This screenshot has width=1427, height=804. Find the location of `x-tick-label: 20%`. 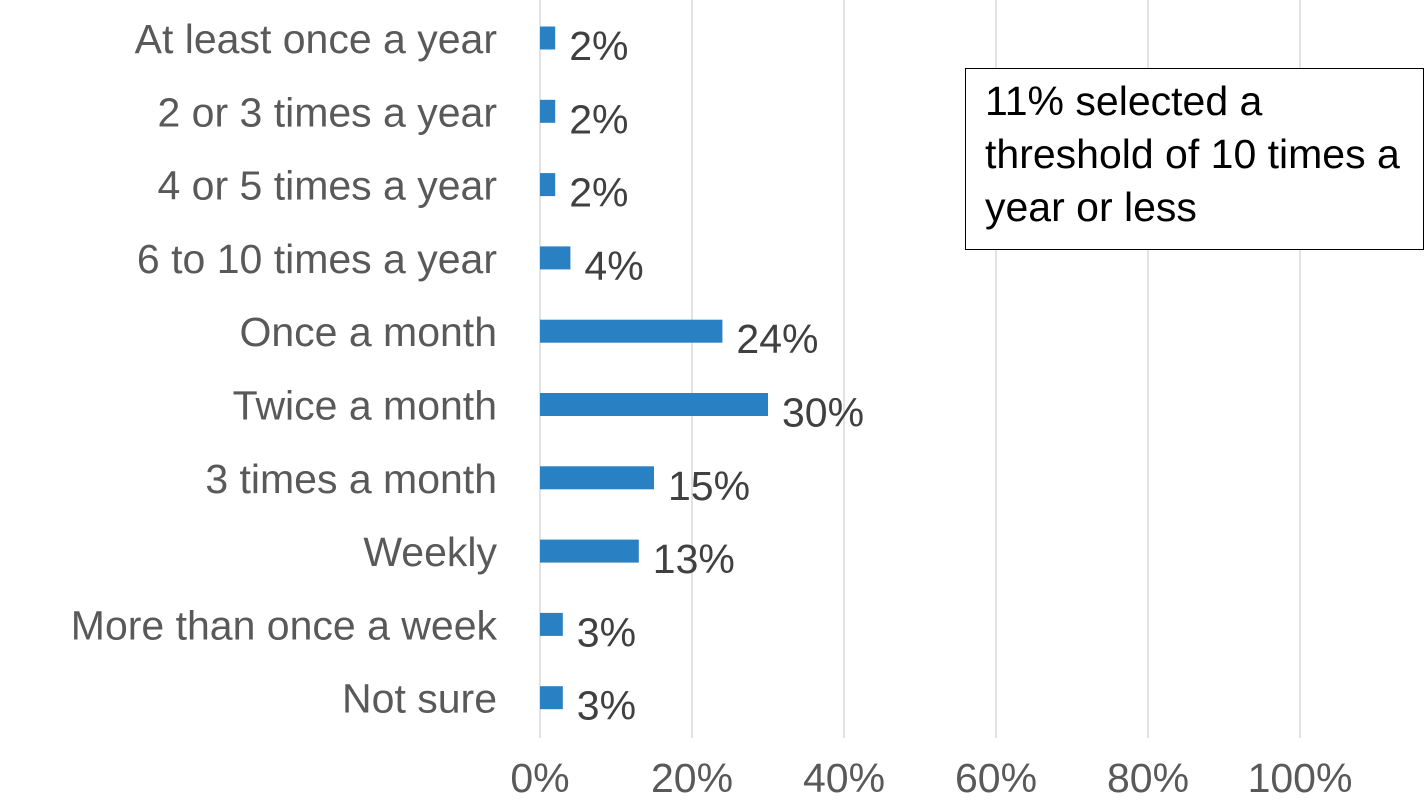

x-tick-label: 20% is located at coordinates (692, 778).